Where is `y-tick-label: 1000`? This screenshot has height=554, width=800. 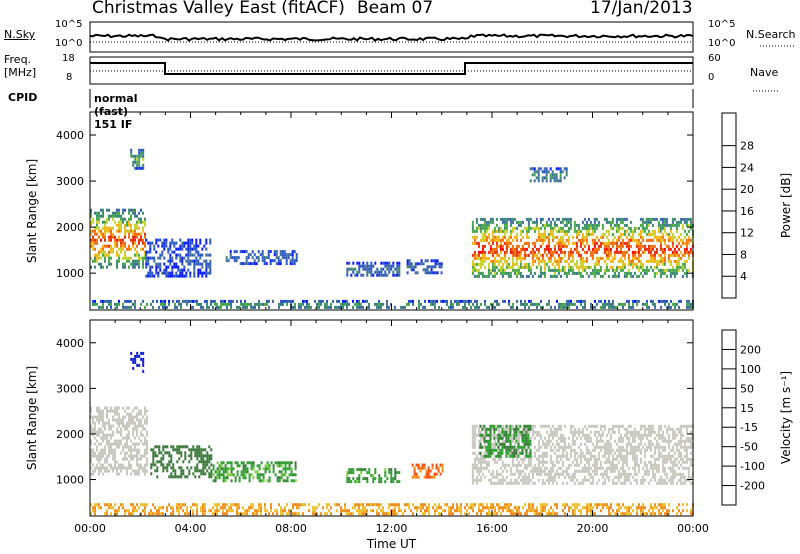
y-tick-label: 1000 is located at coordinates (70, 273).